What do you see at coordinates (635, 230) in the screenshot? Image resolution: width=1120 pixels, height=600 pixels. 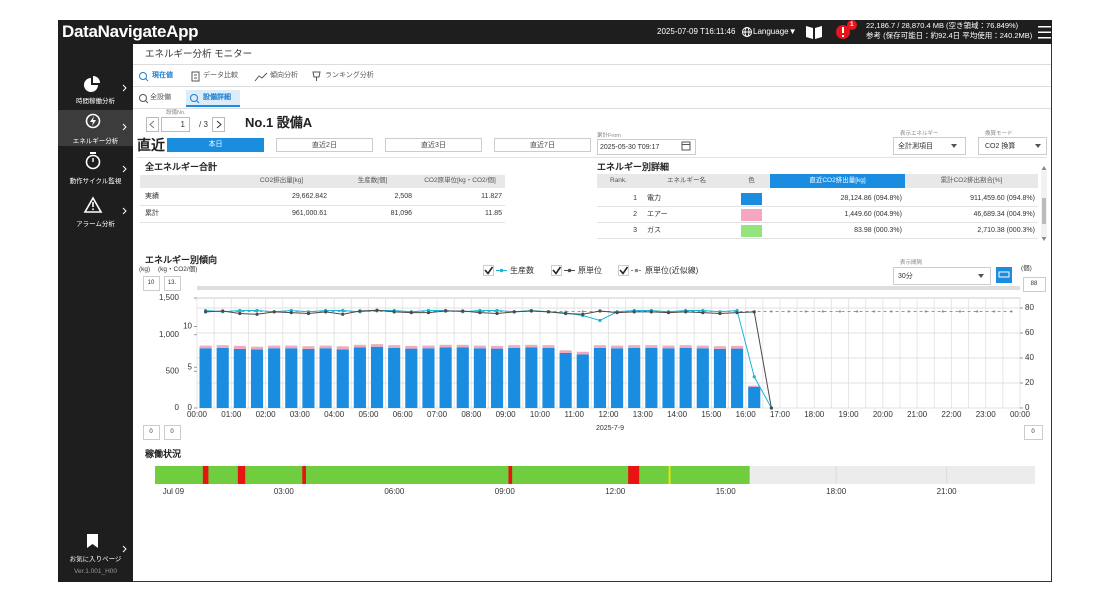 I see `table-cell: 3` at bounding box center [635, 230].